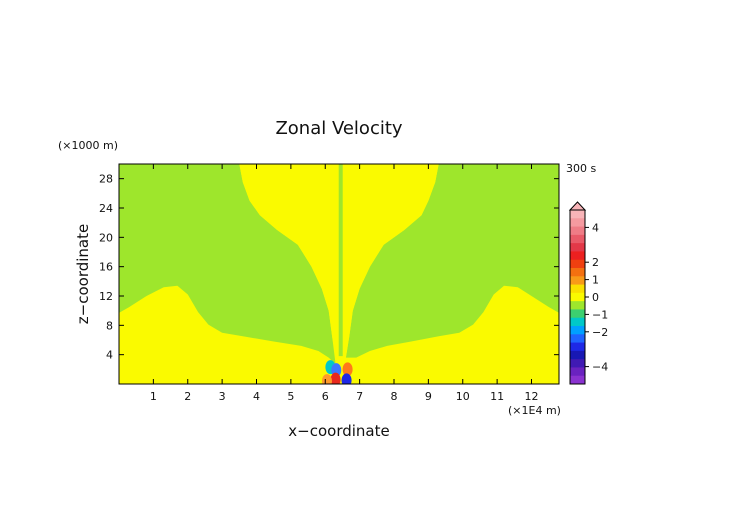  Describe the element at coordinates (595, 262) in the screenshot. I see `colorbar-label: 2` at that location.